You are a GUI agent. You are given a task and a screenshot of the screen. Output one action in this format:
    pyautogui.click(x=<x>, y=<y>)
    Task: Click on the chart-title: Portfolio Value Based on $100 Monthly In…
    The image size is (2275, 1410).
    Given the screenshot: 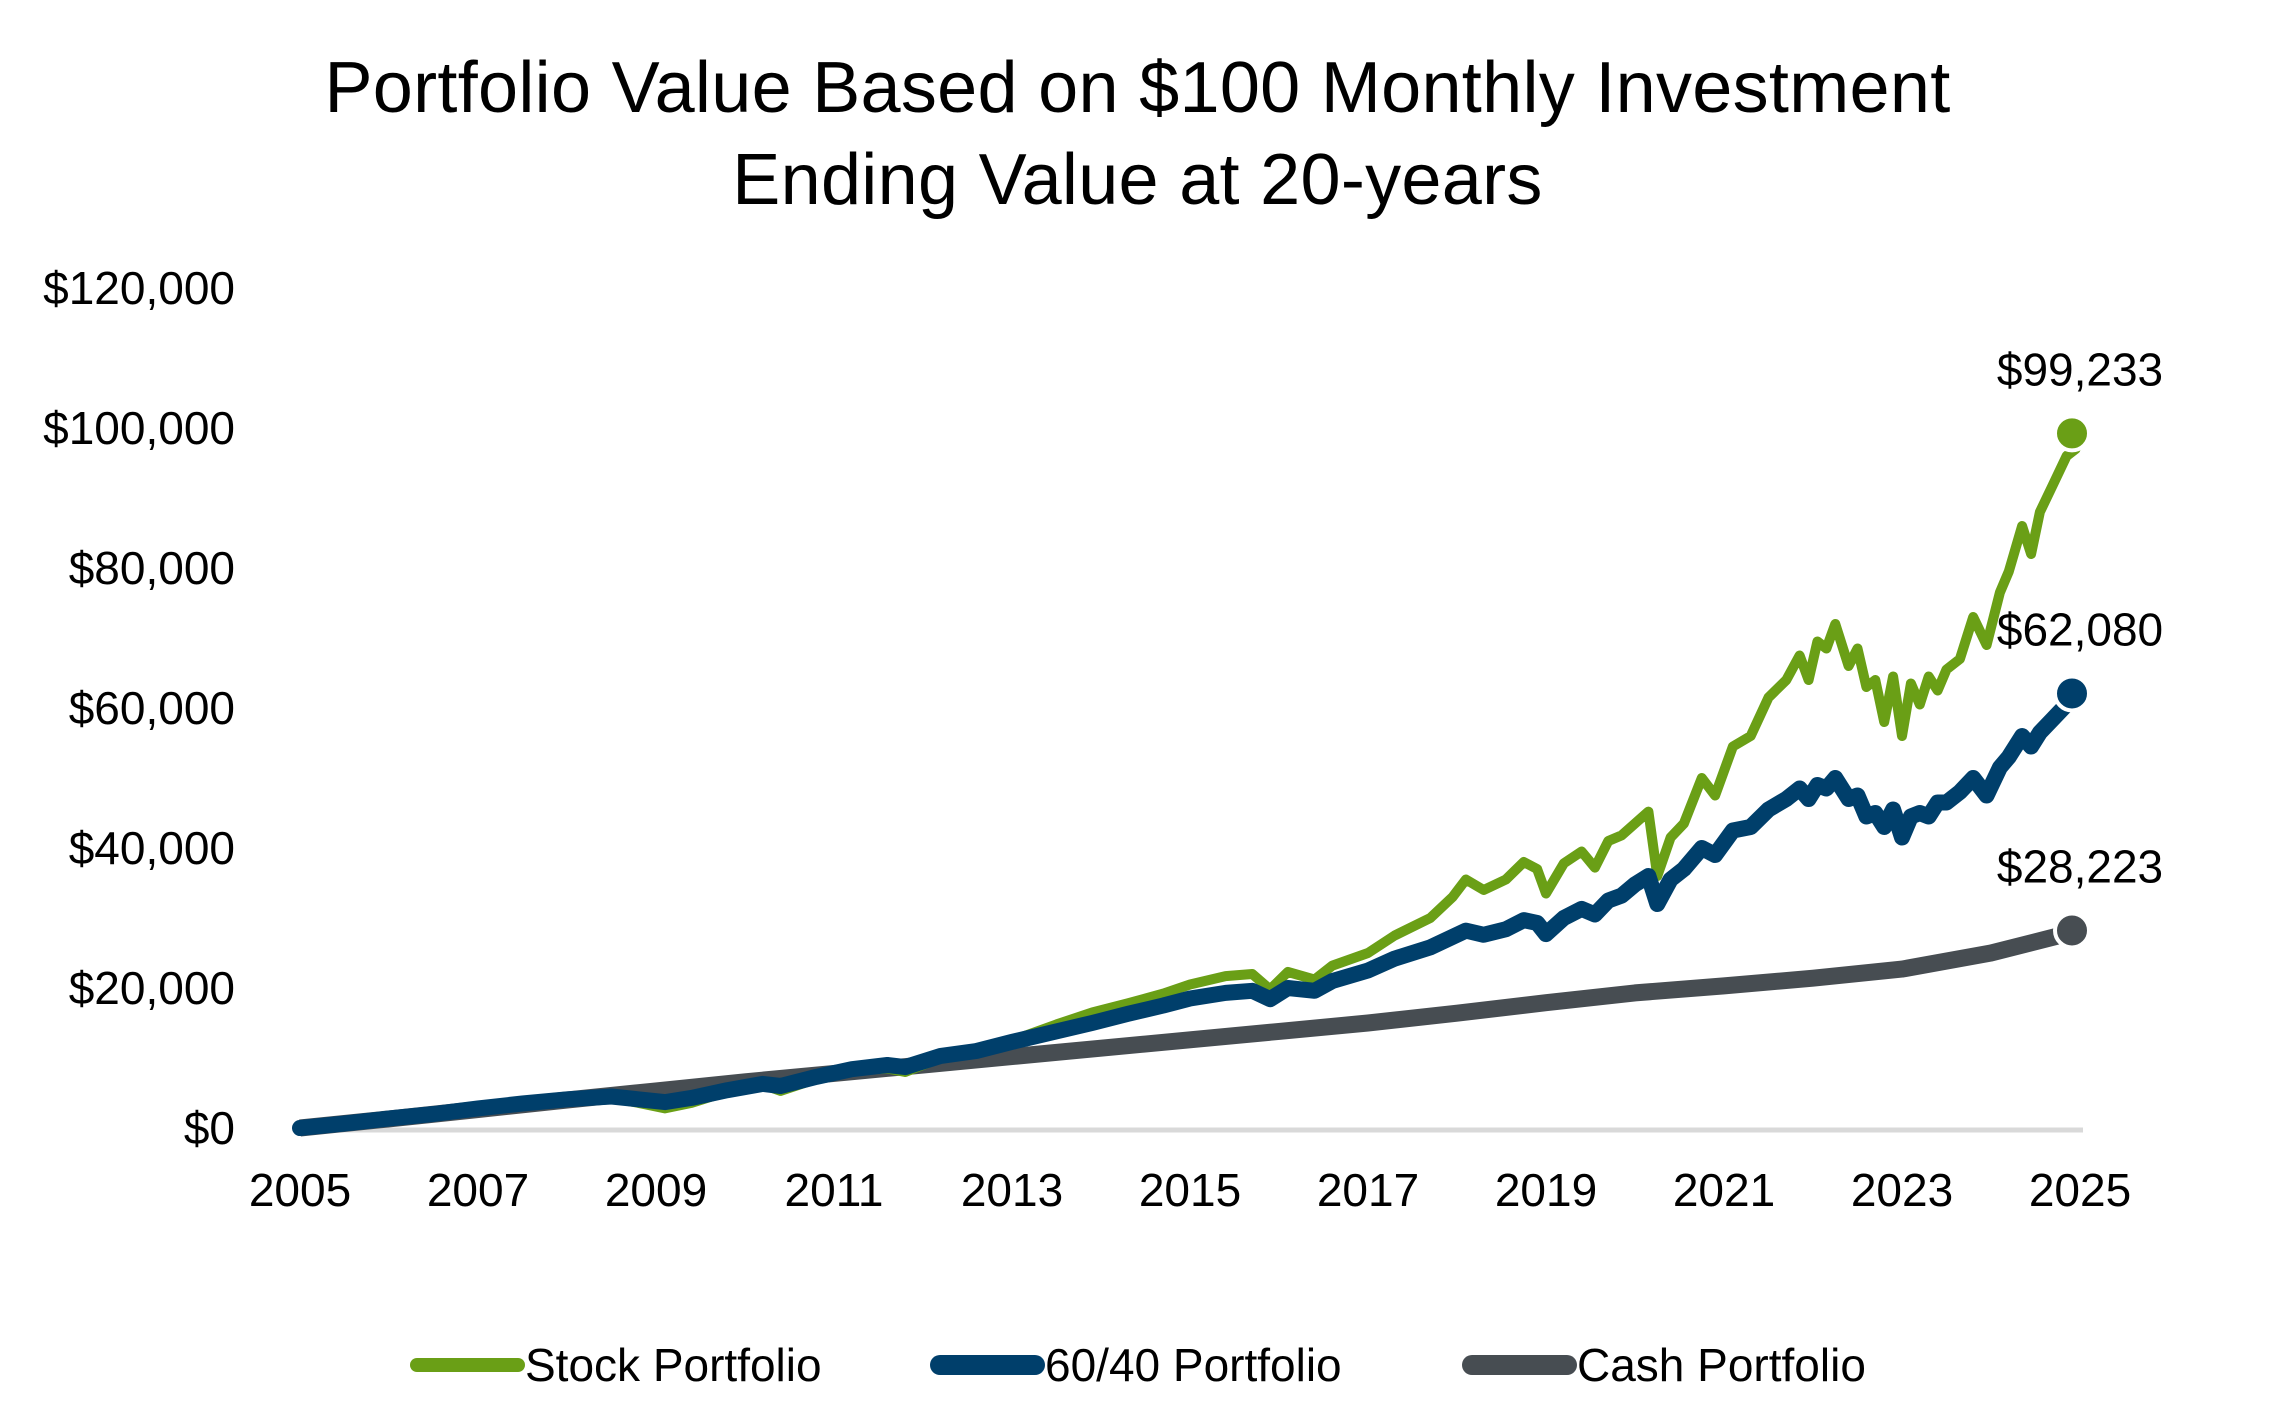 What is the action you would take?
    pyautogui.click(x=1137, y=134)
    